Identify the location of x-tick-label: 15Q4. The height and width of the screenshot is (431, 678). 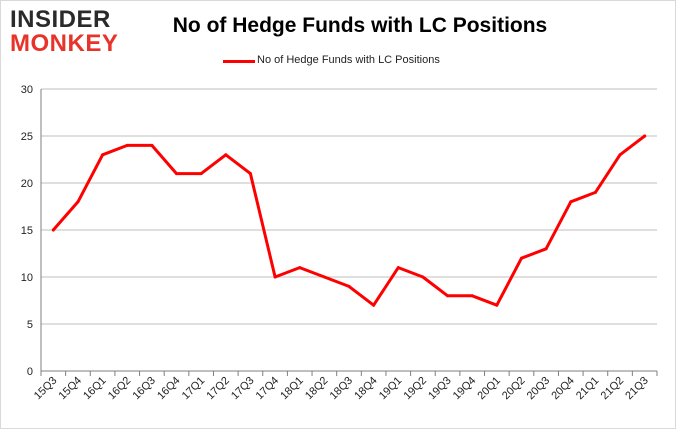
(71, 389).